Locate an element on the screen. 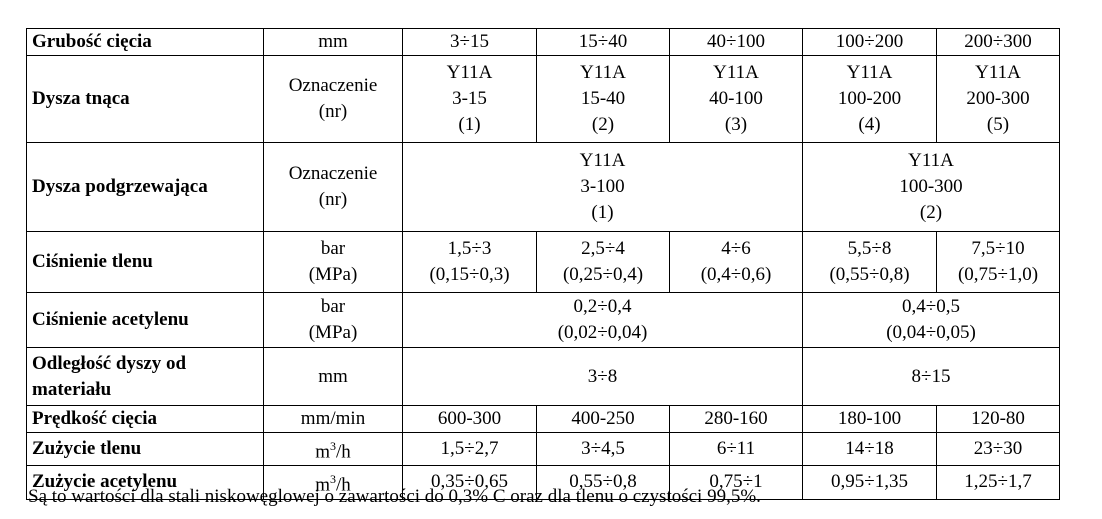 The image size is (1102, 519). value-cell: 0,35÷0,65 is located at coordinates (469, 482).